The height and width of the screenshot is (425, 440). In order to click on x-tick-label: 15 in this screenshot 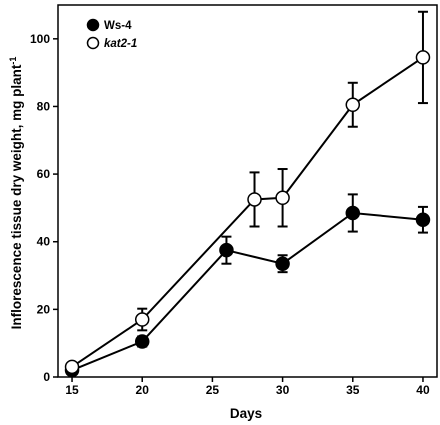, I will do `click(72, 390)`.